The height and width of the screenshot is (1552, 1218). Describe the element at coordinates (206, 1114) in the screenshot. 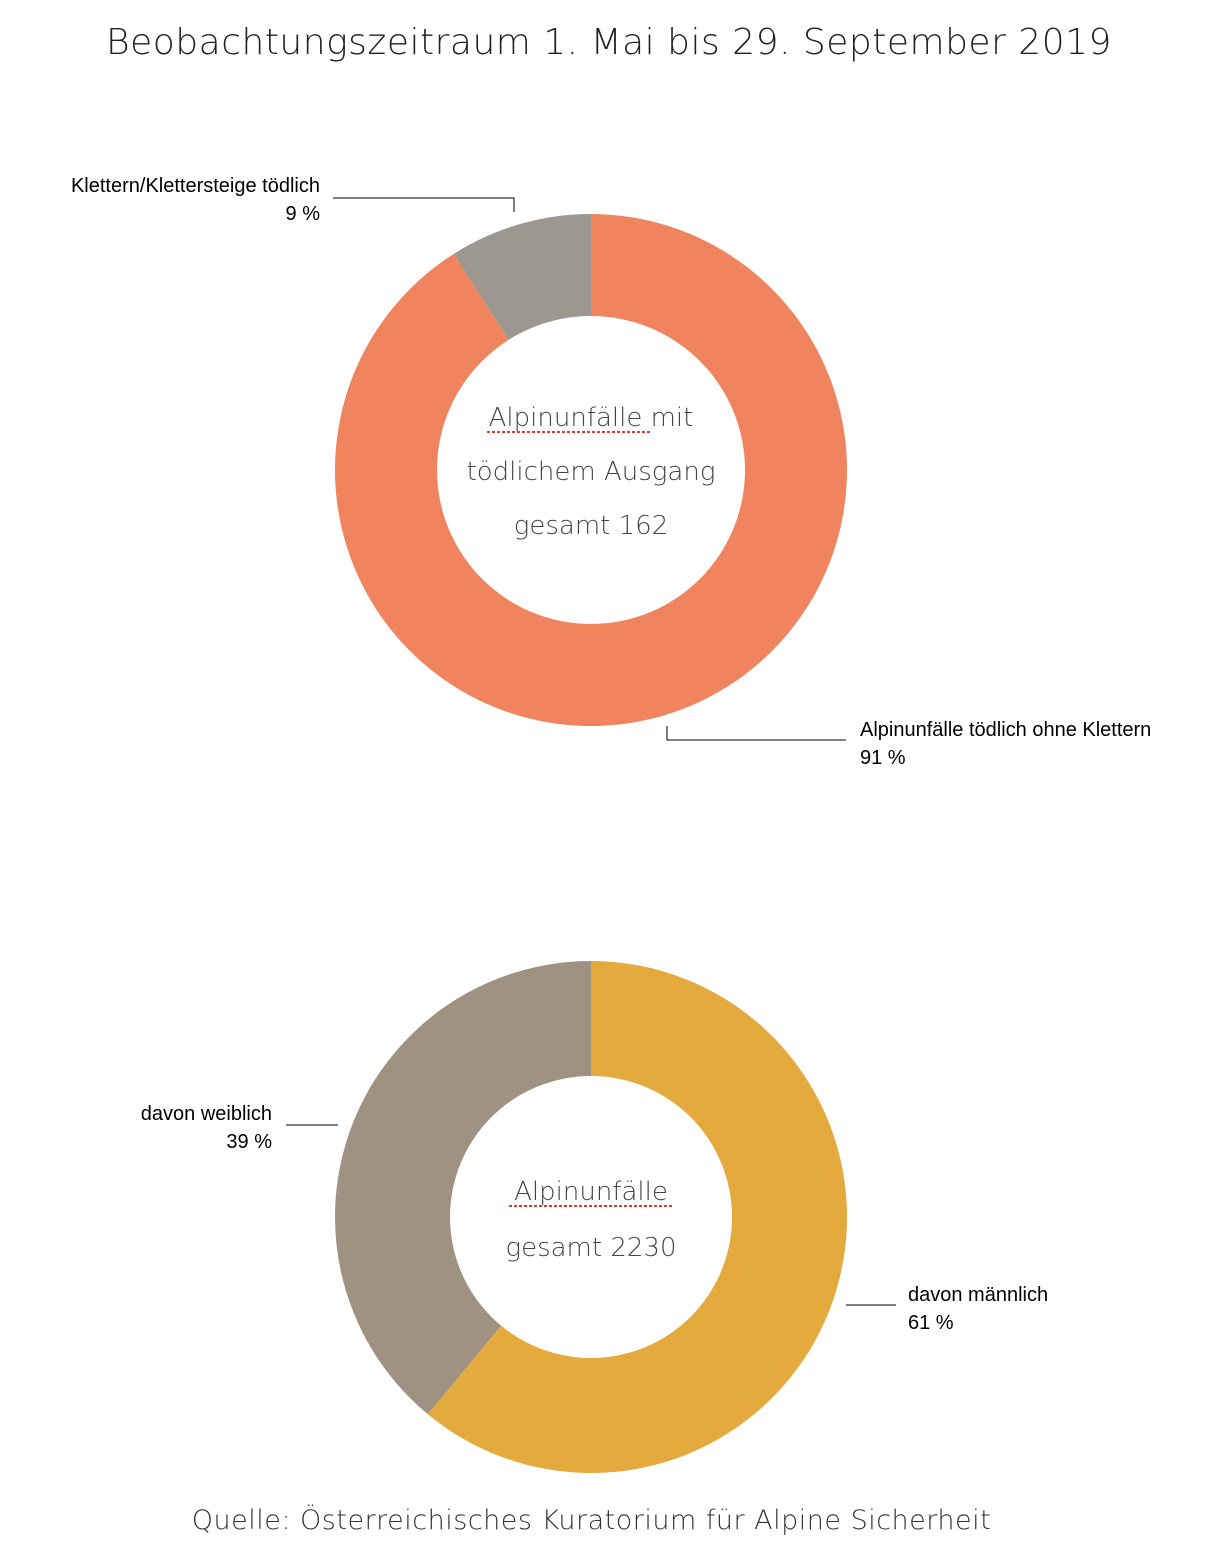

I see `label-weiblich: davon weiblich` at that location.